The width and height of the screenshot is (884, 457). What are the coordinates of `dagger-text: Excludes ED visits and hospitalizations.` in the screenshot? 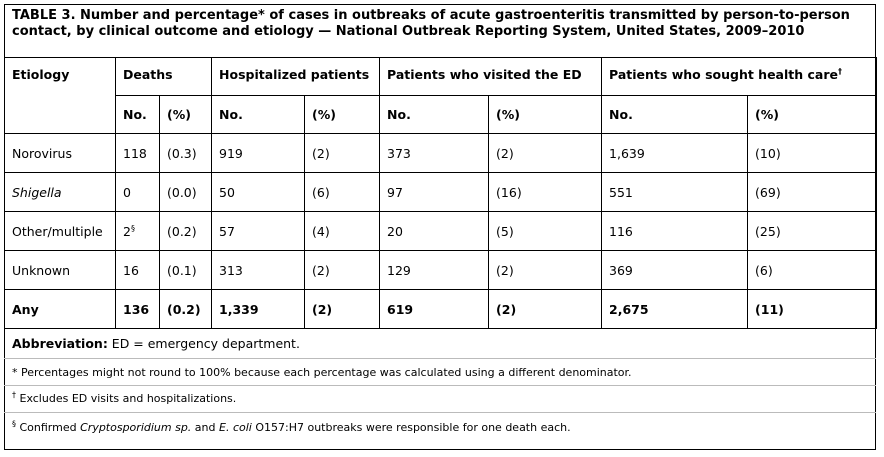 It's located at (126, 398).